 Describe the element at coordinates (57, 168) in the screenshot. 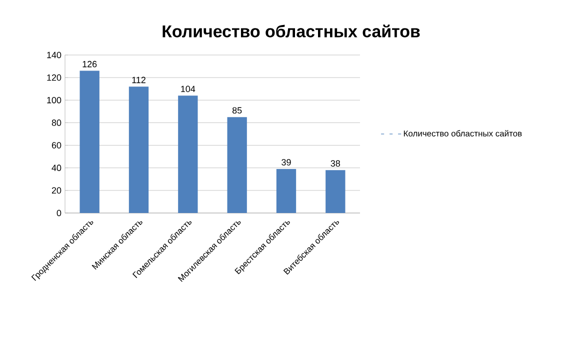

I see `y-tick-label: 40` at that location.